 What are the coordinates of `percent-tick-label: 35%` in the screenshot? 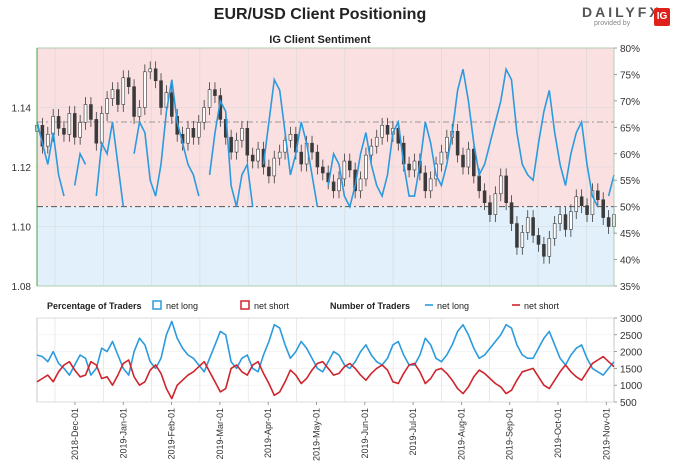 It's located at (630, 287).